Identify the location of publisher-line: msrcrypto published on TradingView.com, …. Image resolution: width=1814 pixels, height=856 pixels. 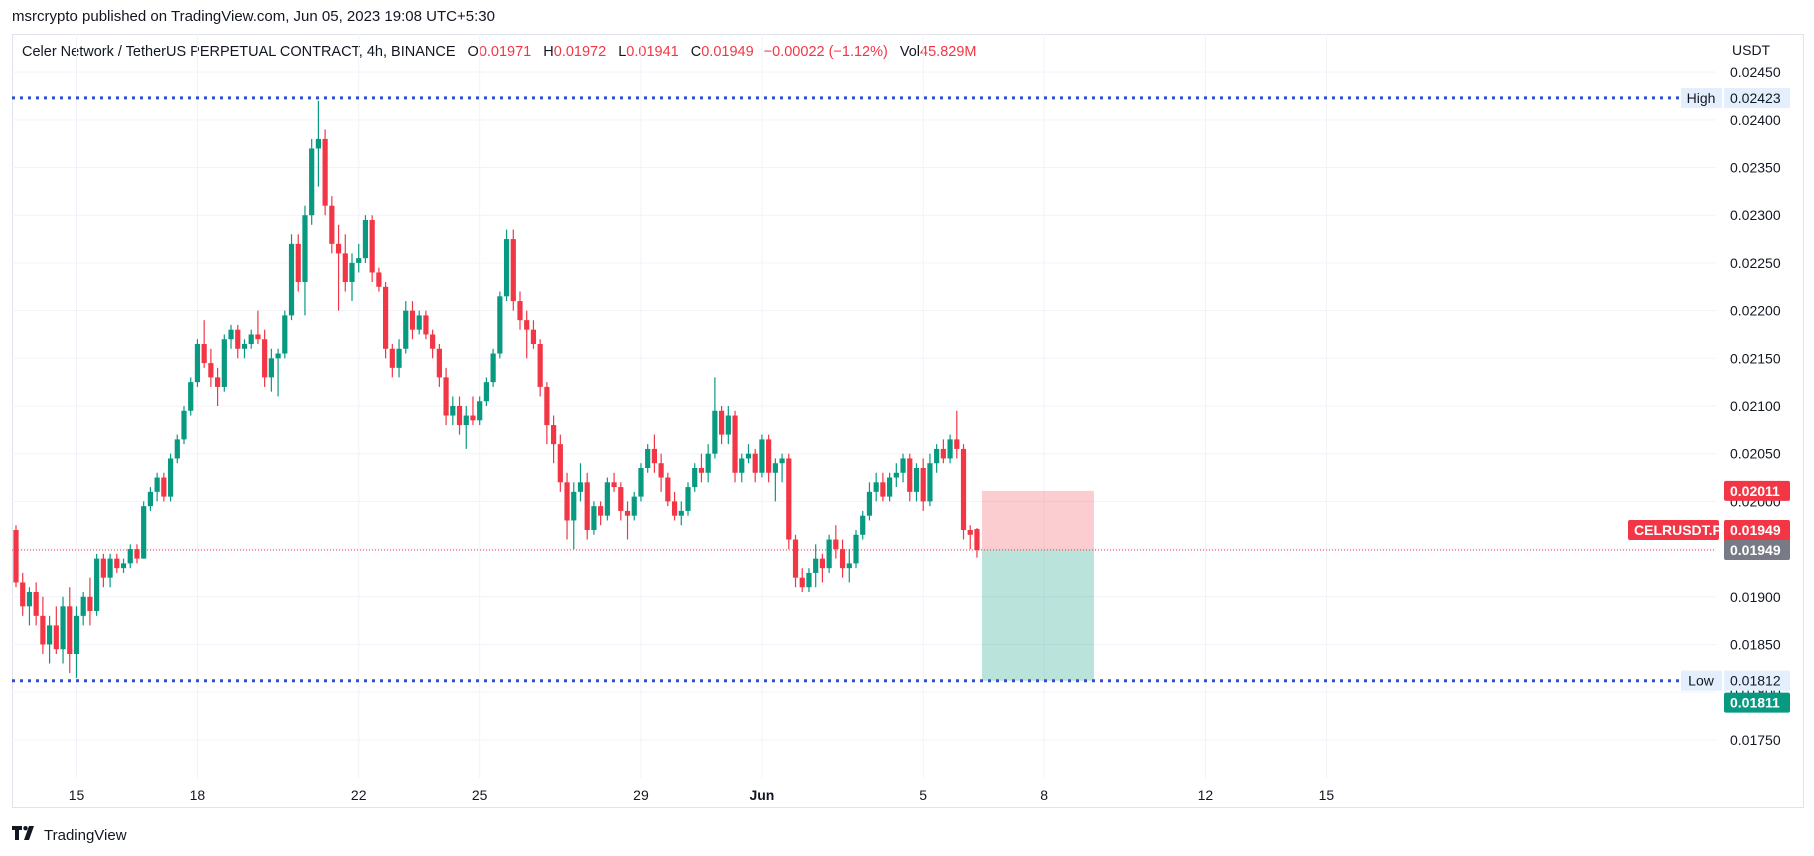
(253, 16).